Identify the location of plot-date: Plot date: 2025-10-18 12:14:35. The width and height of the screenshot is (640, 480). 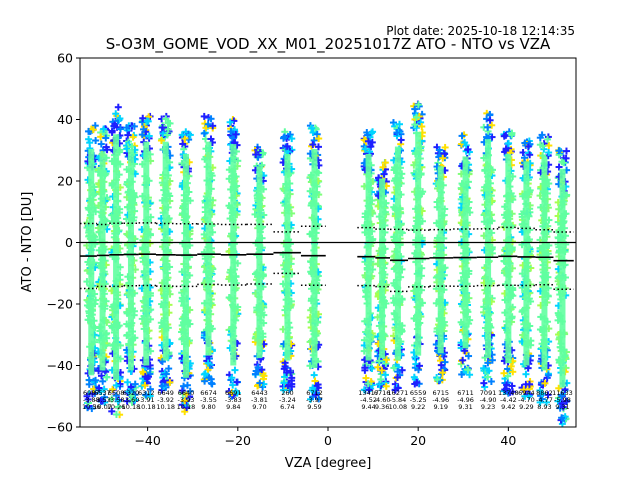
(480, 31).